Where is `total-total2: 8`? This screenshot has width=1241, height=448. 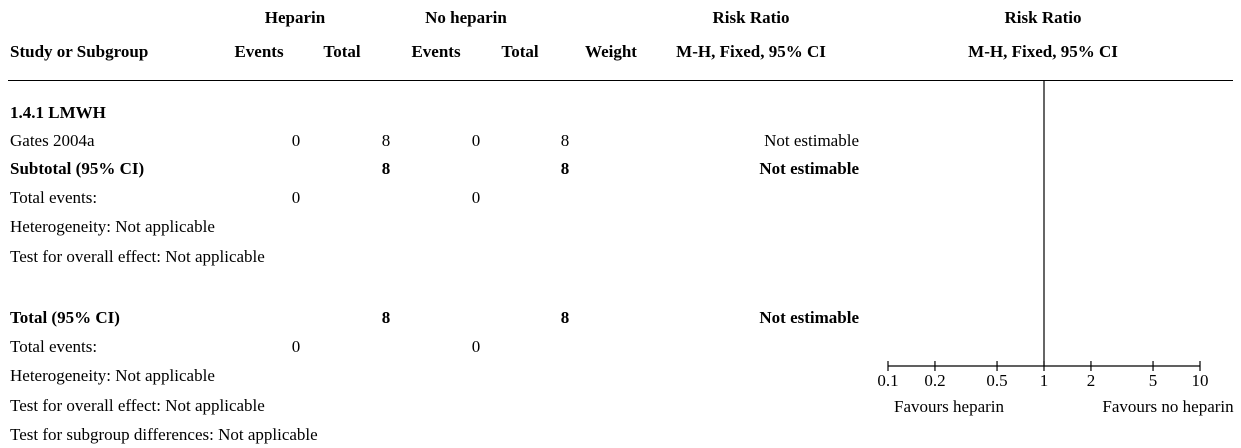 total-total2: 8 is located at coordinates (565, 317).